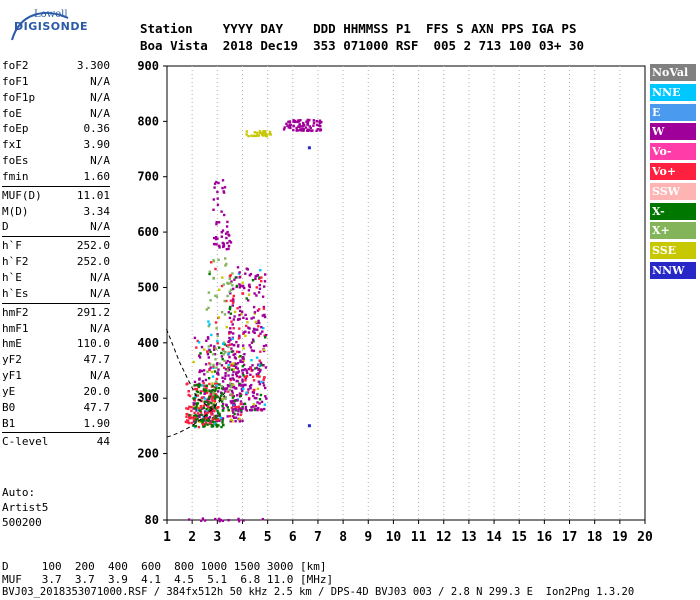 This screenshot has height=600, width=700. I want to click on virtual-height-trace, so click(196, 416).